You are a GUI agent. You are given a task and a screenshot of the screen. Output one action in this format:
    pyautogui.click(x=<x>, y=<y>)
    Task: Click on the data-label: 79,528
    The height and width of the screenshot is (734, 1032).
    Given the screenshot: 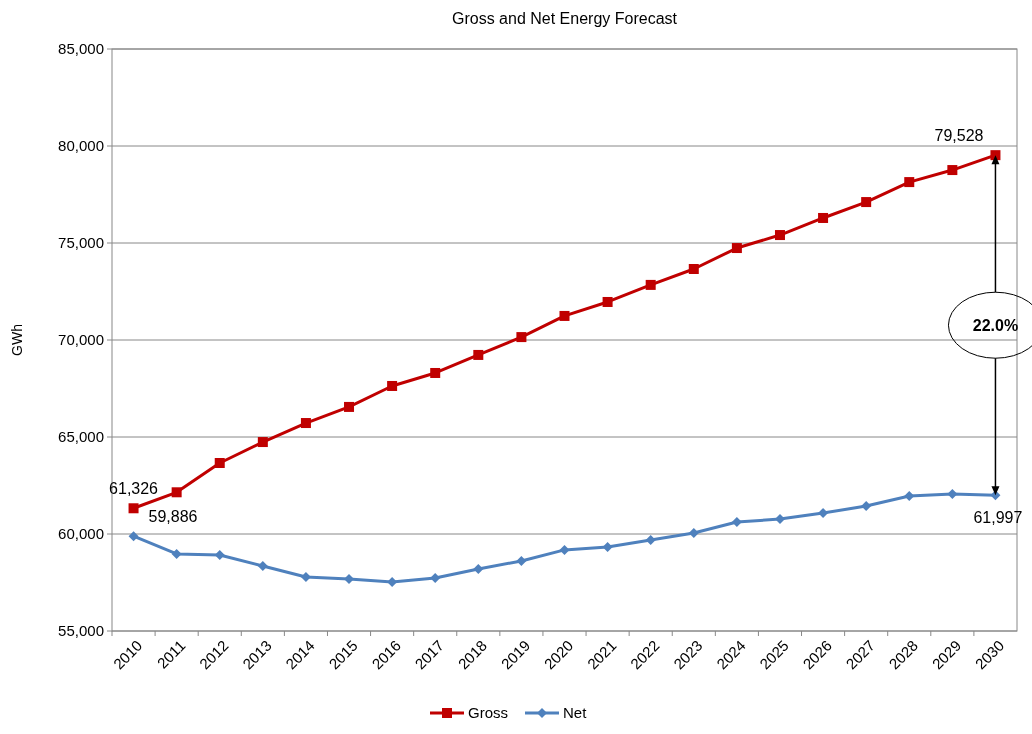 What is the action you would take?
    pyautogui.click(x=959, y=136)
    